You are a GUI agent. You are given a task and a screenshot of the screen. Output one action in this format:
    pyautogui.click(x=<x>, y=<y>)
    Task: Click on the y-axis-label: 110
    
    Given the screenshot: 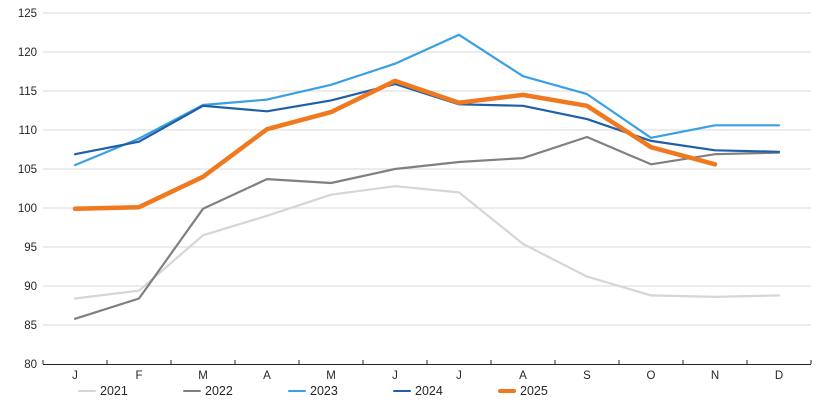 What is the action you would take?
    pyautogui.click(x=28, y=131)
    